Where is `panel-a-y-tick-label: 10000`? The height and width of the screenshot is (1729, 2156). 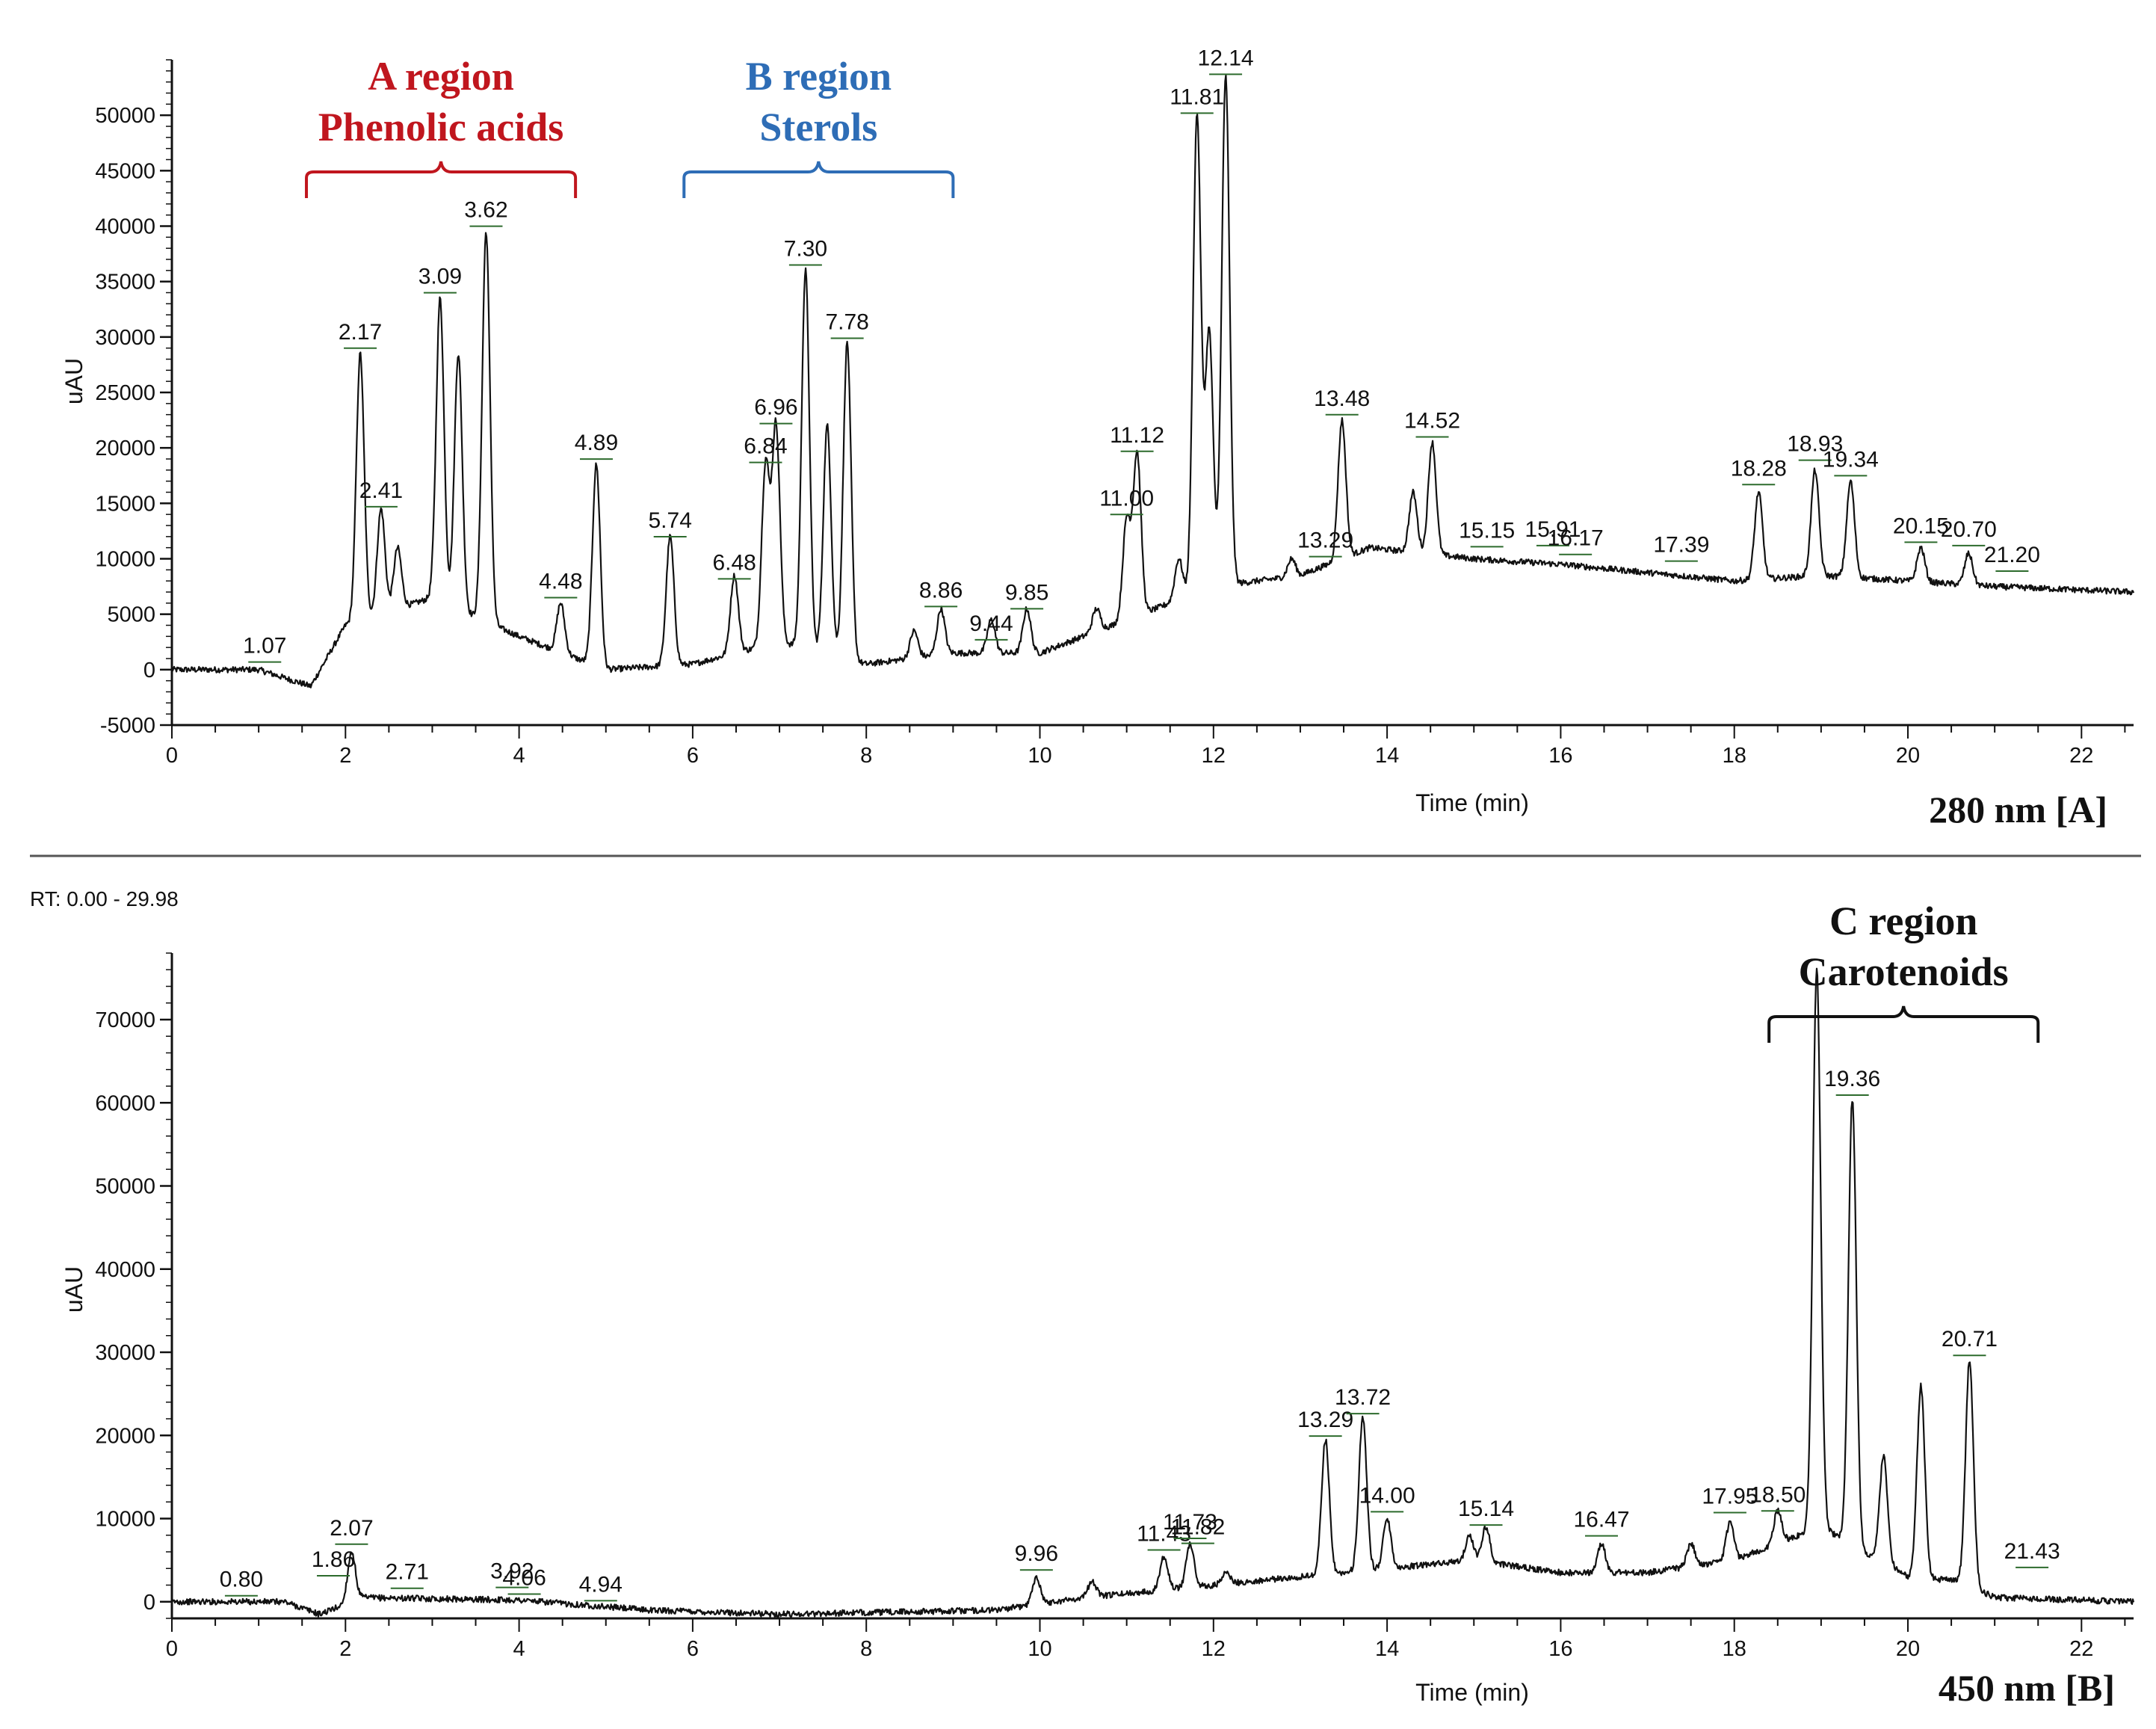
panel-a-y-tick-label: 10000 is located at coordinates (125, 560).